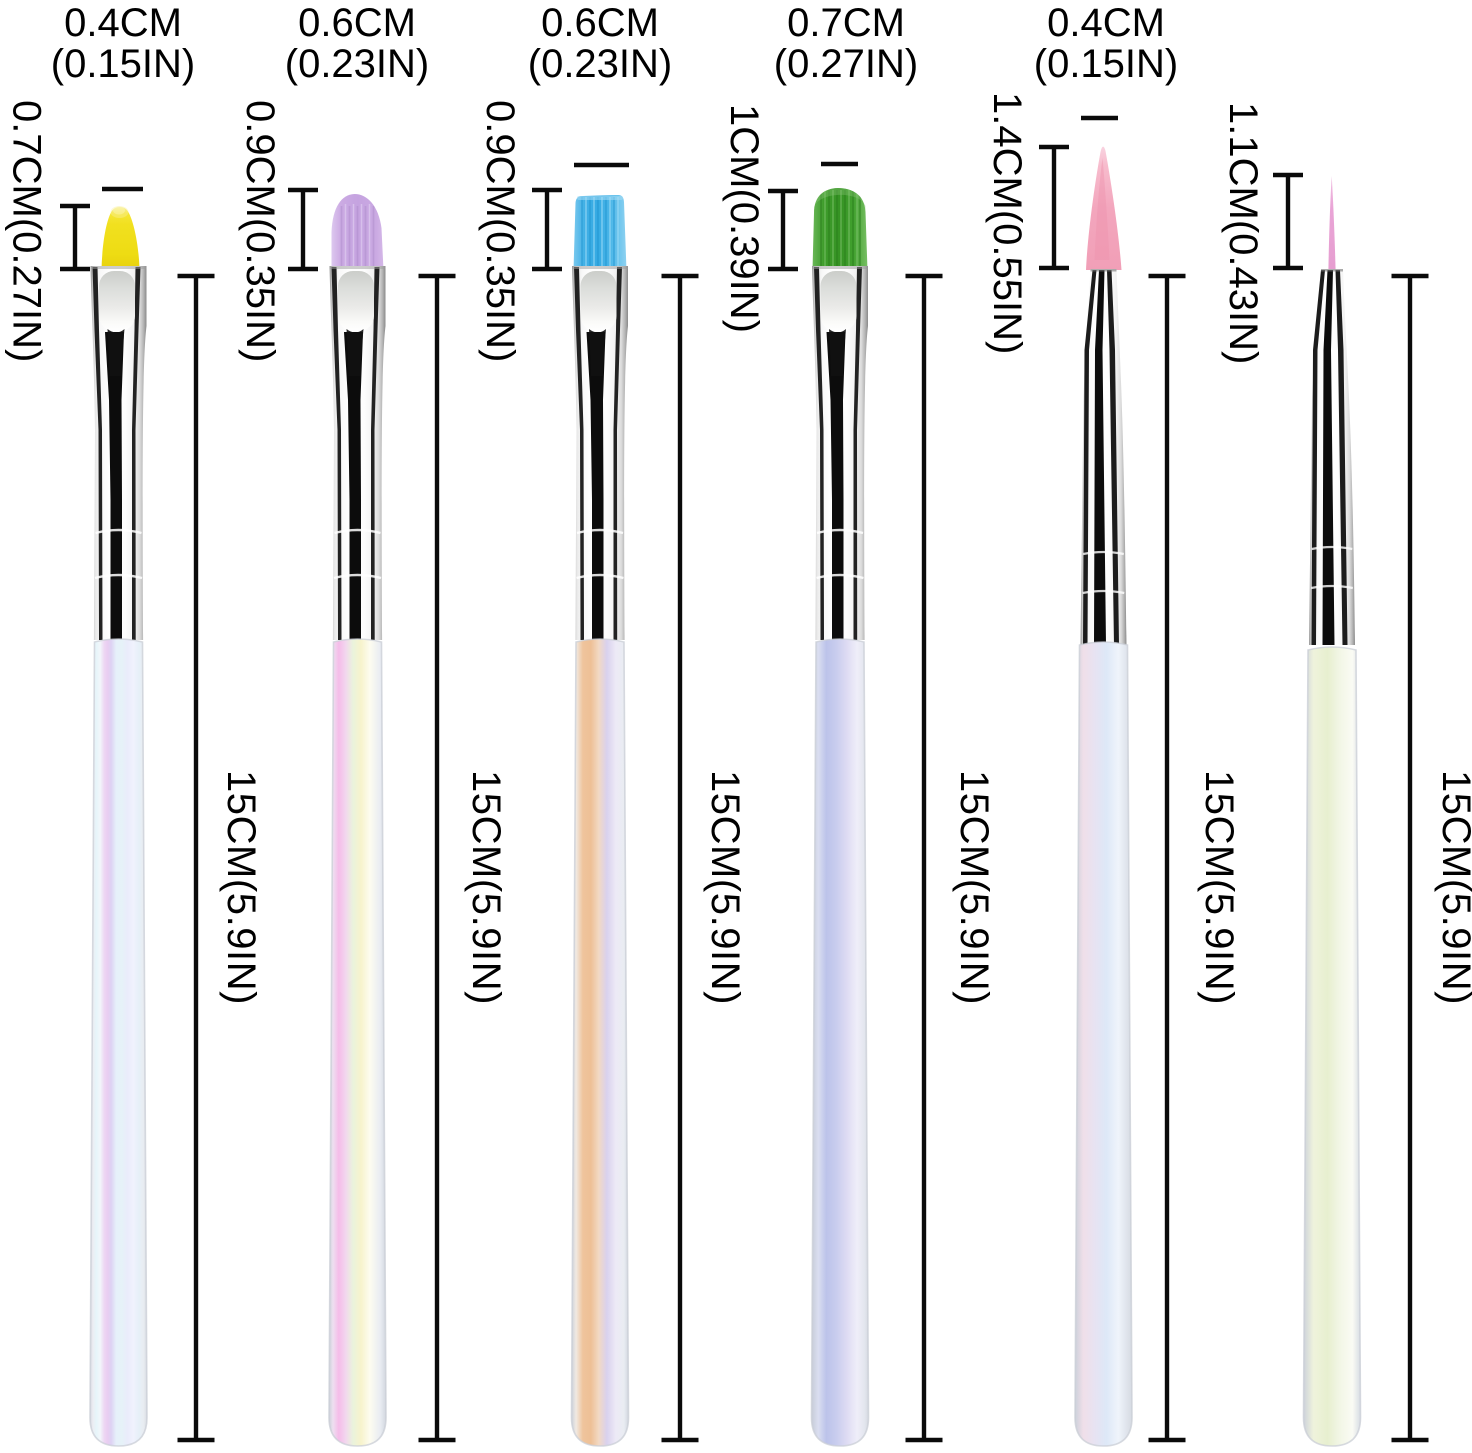 The width and height of the screenshot is (1472, 1453). I want to click on svg-text: 1.1CM(0.43IN), so click(1243, 233).